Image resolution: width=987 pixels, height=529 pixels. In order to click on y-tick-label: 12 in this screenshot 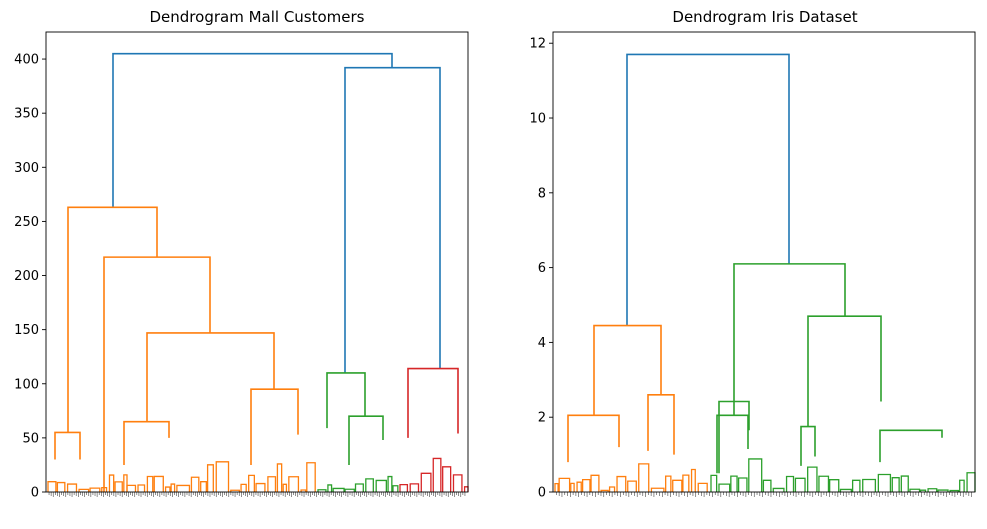, I will do `click(537, 44)`.